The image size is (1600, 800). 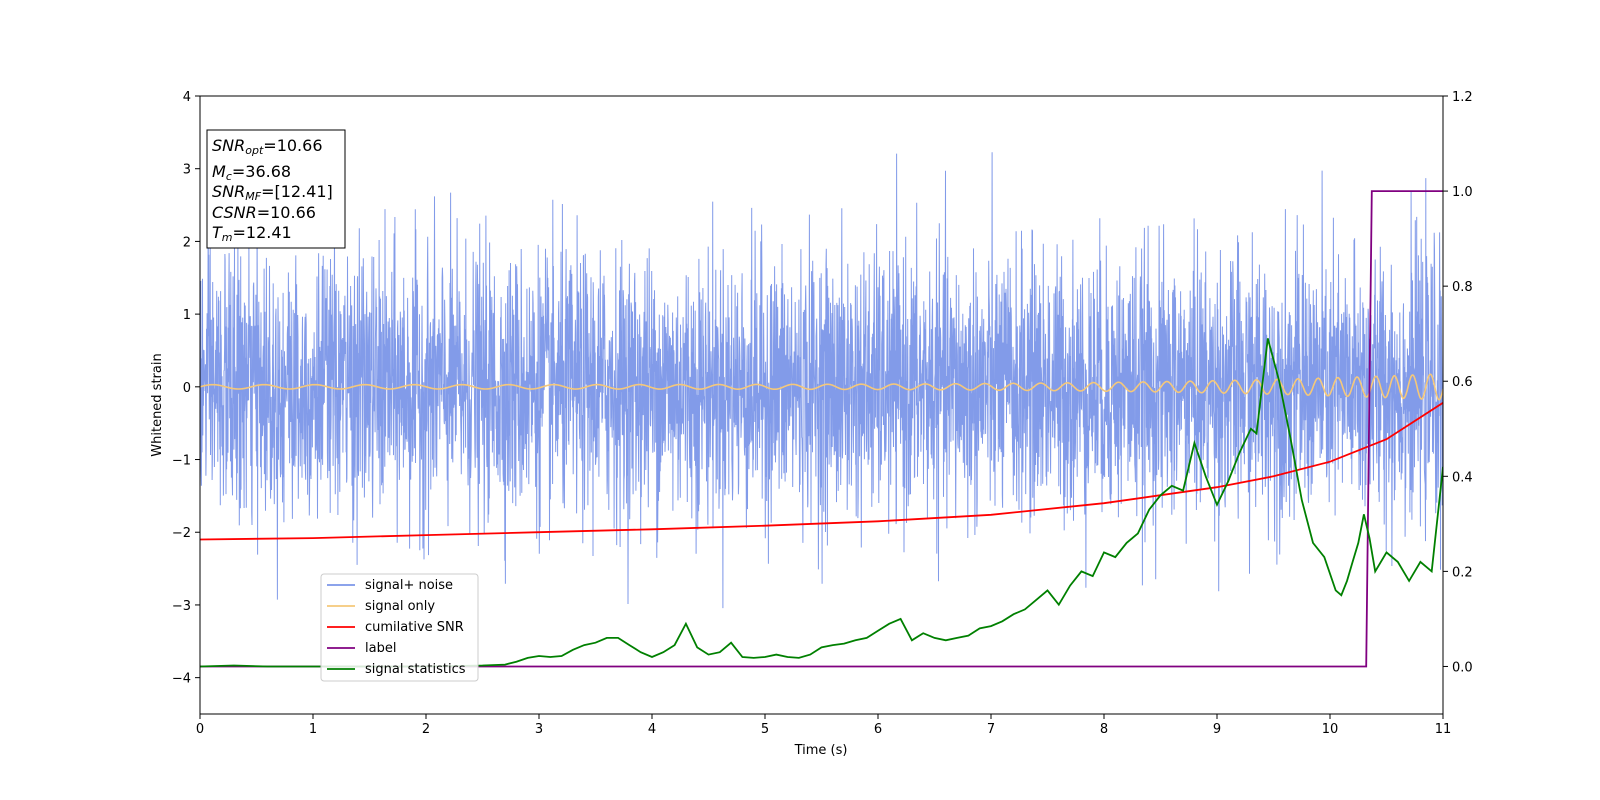 What do you see at coordinates (652, 729) in the screenshot?
I see `x-tick-label: 4` at bounding box center [652, 729].